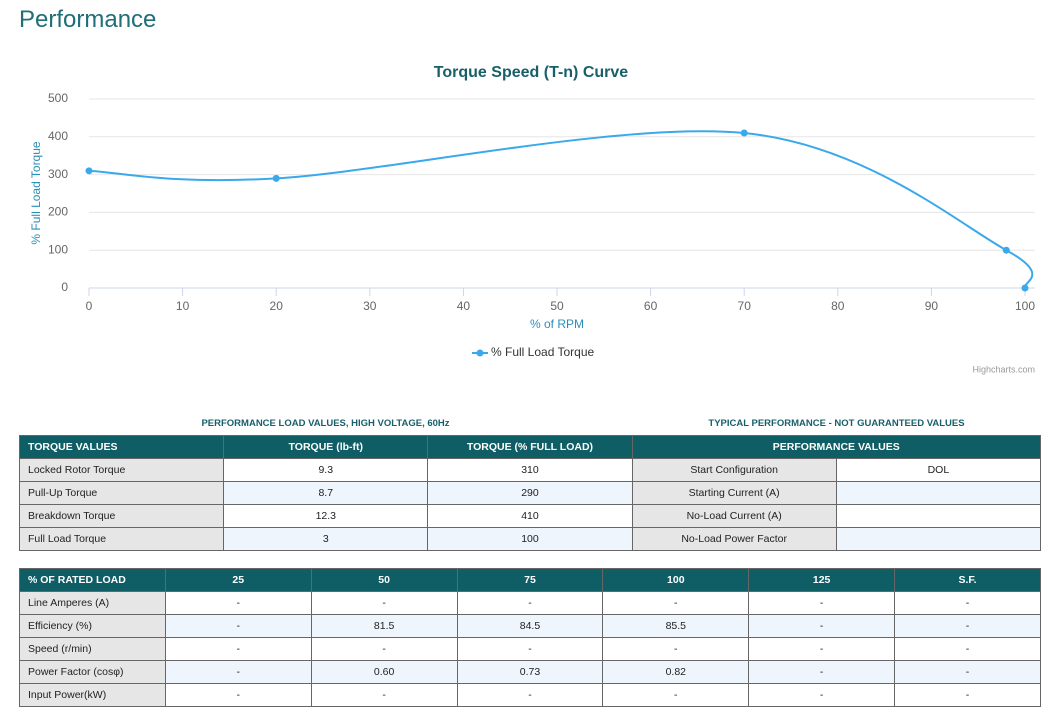  I want to click on table-cell: 8.7, so click(326, 493).